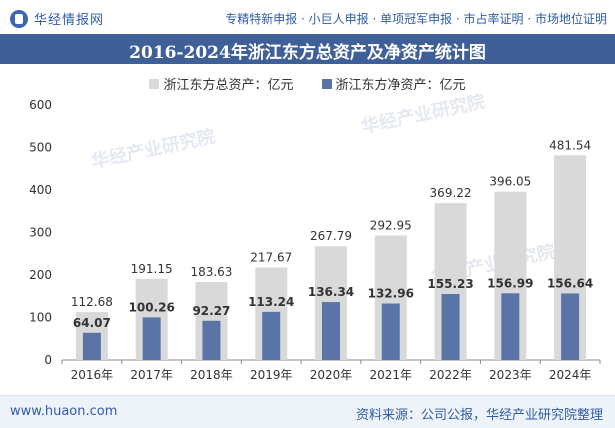  I want to click on x-tick-label: 2024年, so click(570, 375).